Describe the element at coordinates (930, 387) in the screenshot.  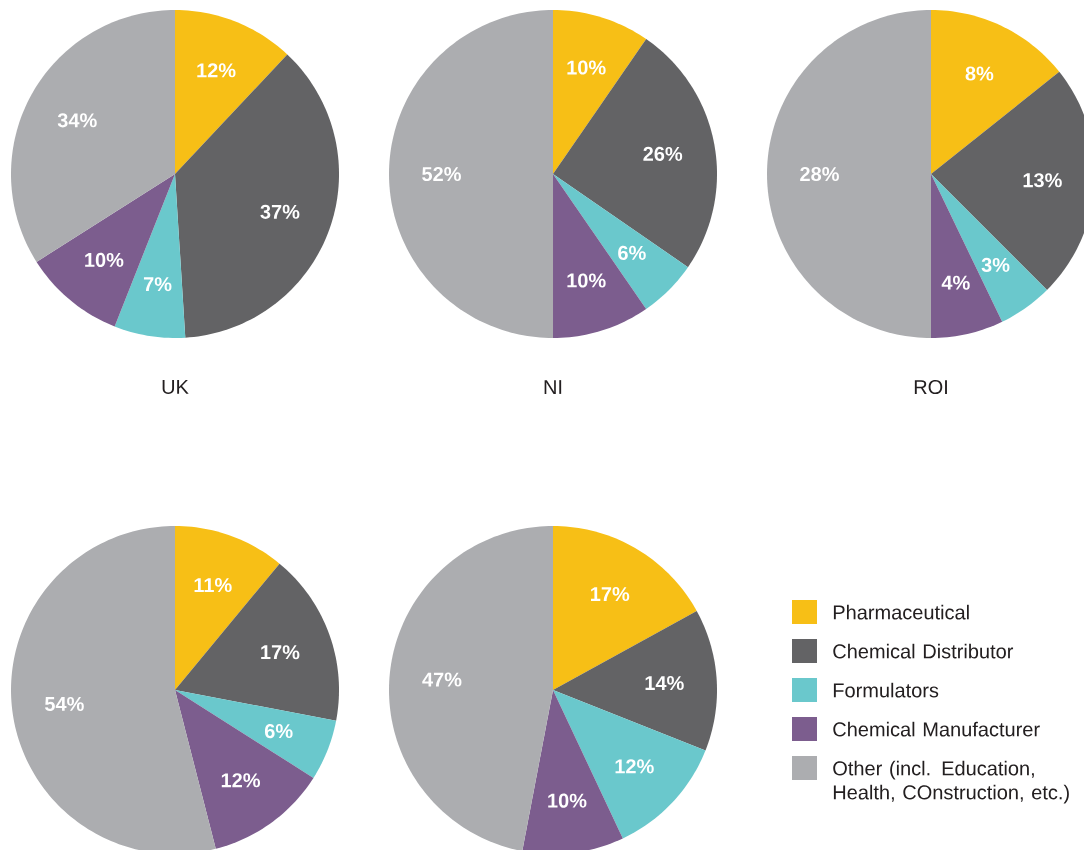
I see `text: ROI` at that location.